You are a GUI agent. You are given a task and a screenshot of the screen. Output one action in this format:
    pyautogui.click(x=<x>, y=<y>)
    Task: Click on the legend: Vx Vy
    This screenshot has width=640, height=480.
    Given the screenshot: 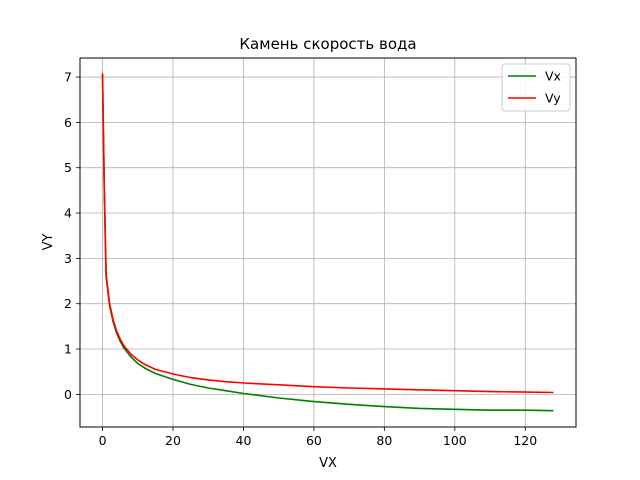 What is the action you would take?
    pyautogui.click(x=536, y=87)
    